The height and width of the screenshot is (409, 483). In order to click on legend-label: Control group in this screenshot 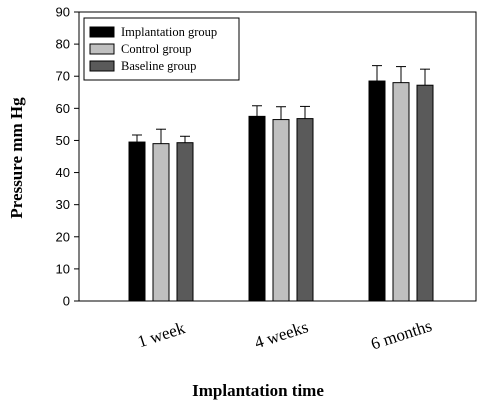, I will do `click(156, 49)`.